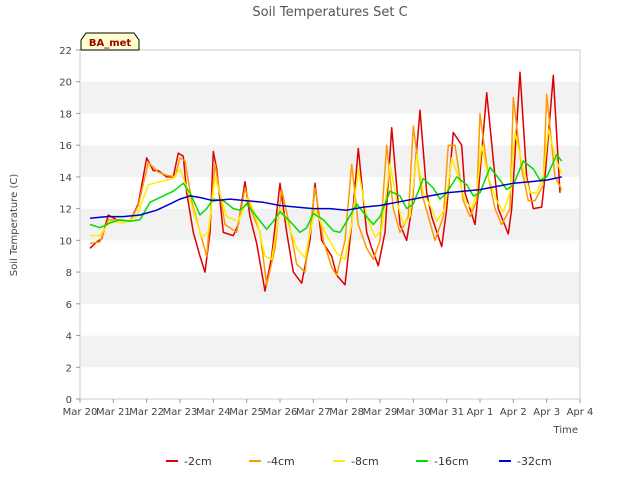 The width and height of the screenshot is (640, 484). I want to click on y-tick-label: 2, so click(69, 368).